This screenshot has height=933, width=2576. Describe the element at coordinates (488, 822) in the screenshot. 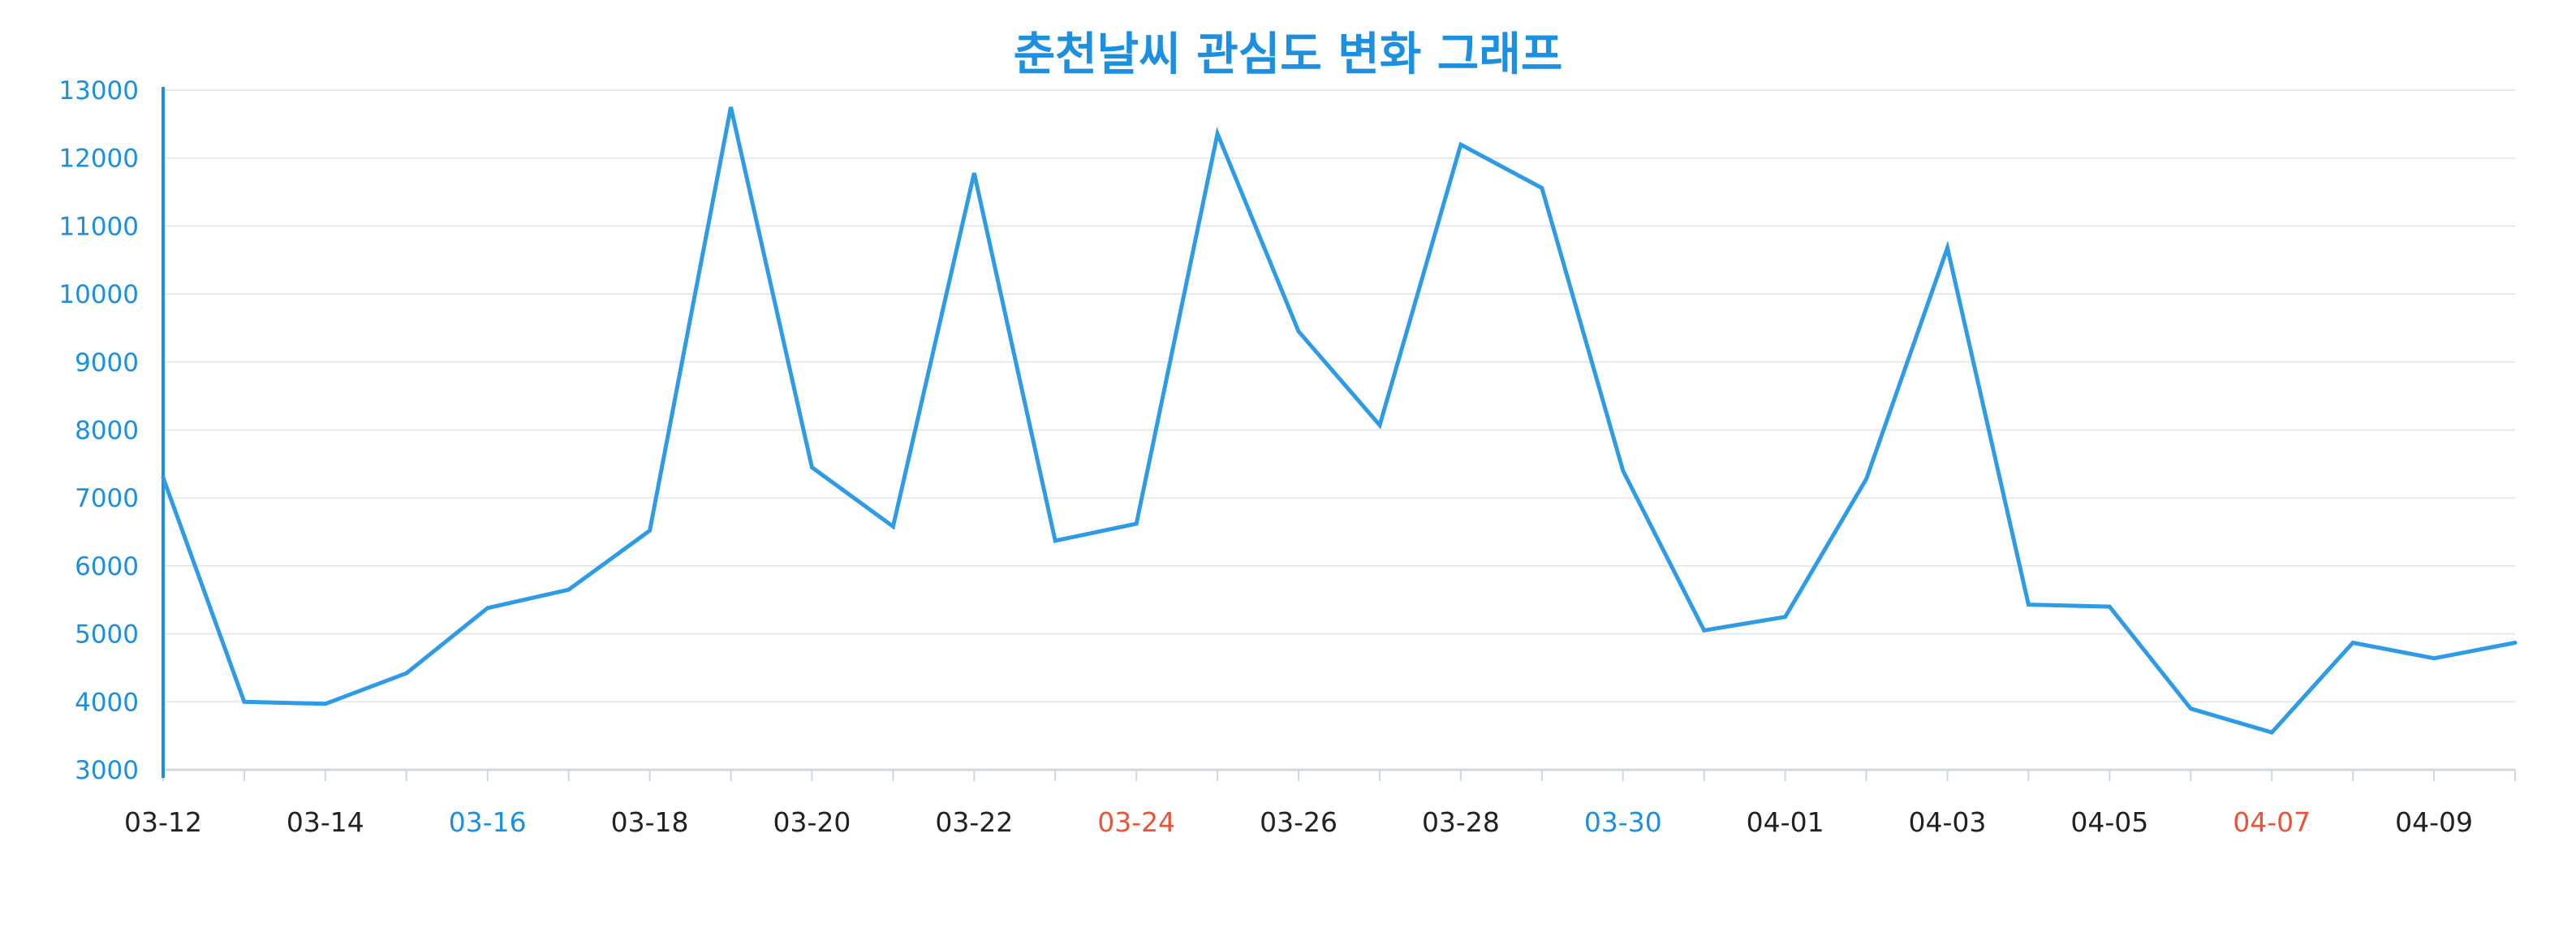

I see `x-tick-label: 03-16` at that location.